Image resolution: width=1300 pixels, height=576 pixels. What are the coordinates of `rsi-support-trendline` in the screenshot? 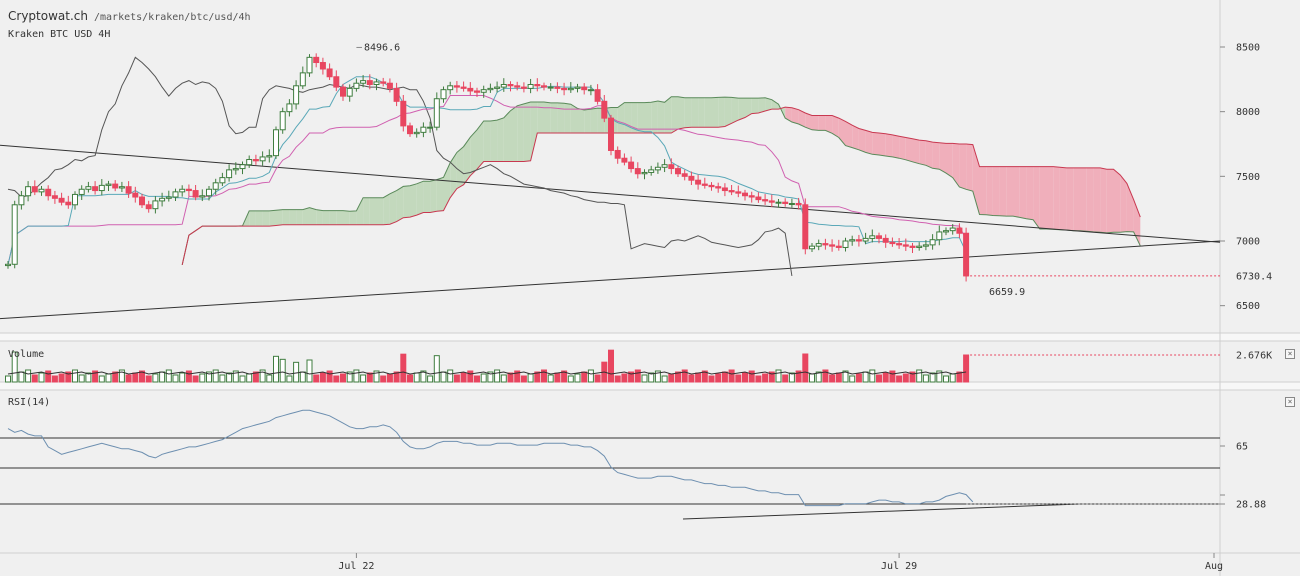 It's located at (881, 511).